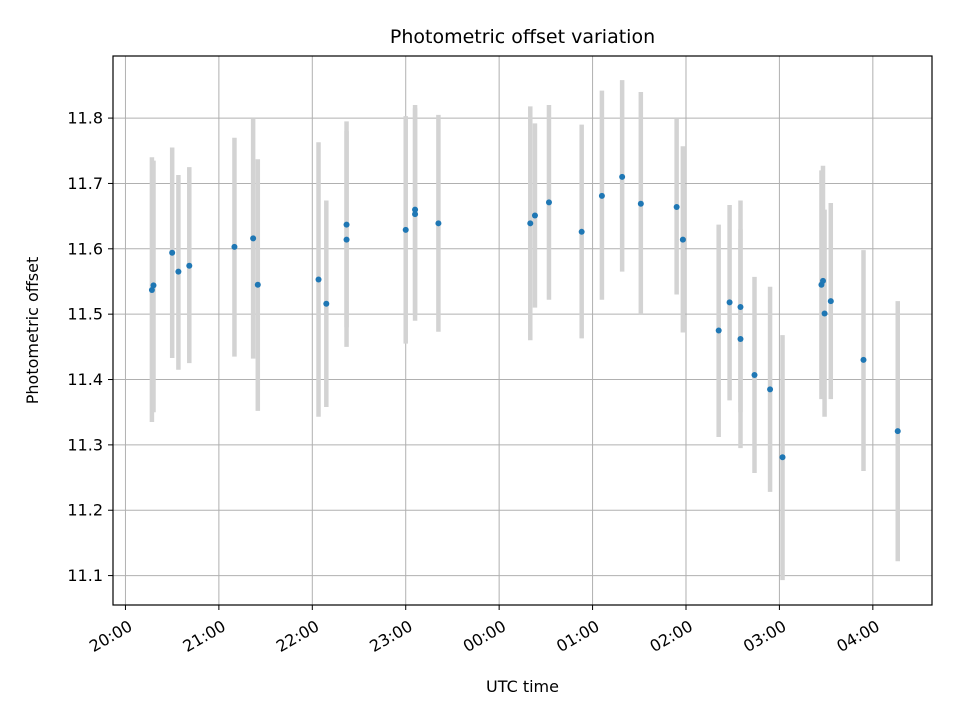  What do you see at coordinates (85, 510) in the screenshot?
I see `y-tick-label: 11.2` at bounding box center [85, 510].